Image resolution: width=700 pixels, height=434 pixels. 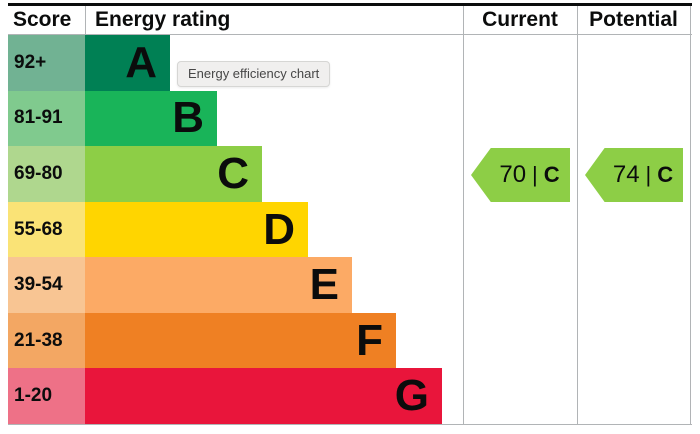 I want to click on column-header-energy-rating: Energy rating, so click(x=163, y=19).